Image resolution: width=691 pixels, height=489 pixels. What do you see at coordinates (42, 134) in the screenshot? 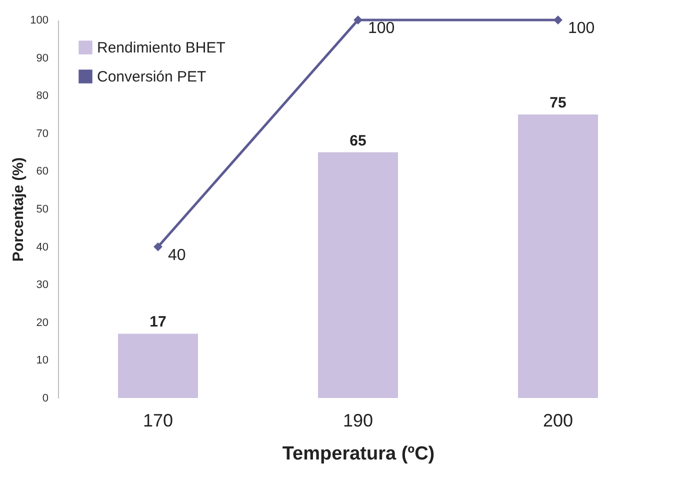
I see `y-tick-label: 70` at bounding box center [42, 134].